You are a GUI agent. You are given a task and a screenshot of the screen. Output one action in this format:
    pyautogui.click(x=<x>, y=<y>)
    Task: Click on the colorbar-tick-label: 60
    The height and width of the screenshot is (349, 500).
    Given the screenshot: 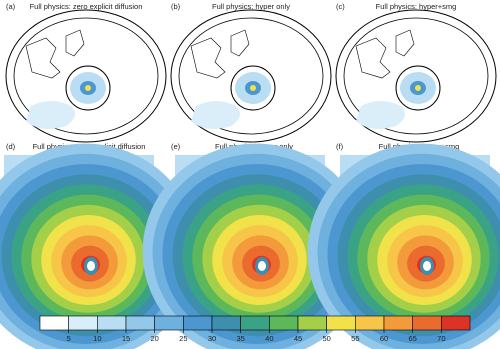 What is the action you would take?
    pyautogui.click(x=384, y=338)
    